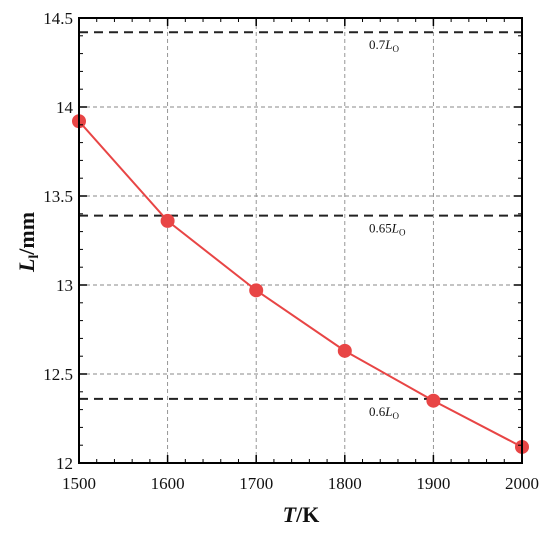 The image size is (550, 533). Describe the element at coordinates (58, 374) in the screenshot. I see `y-tick-label: 12.5` at that location.